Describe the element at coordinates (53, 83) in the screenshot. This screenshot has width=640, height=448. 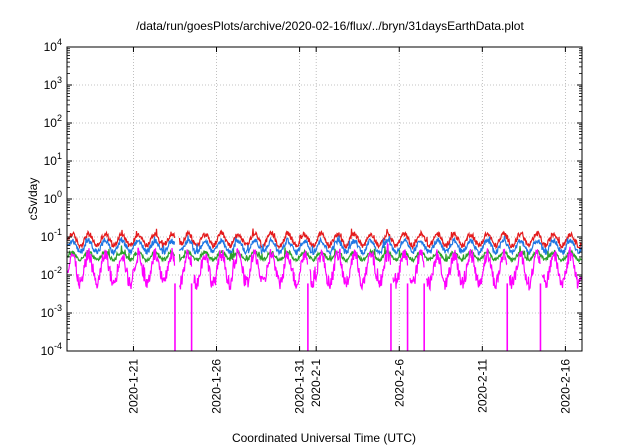
I see `y-tick-label: 10³` at that location.